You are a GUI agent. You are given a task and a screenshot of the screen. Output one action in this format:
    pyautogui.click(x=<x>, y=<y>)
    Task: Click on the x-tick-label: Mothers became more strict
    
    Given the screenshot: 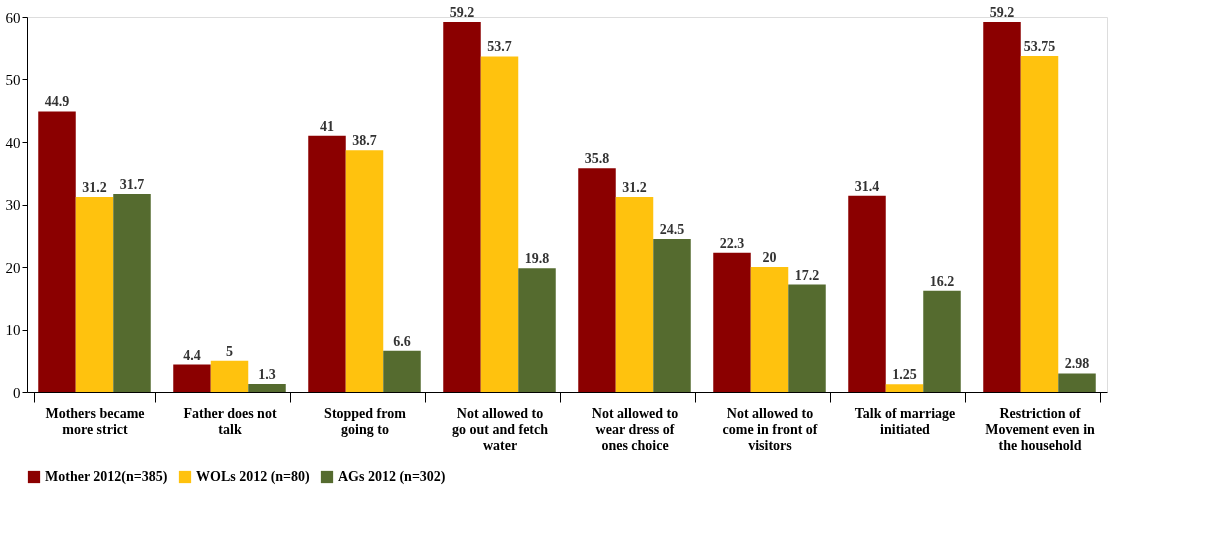 What is the action you would take?
    pyautogui.click(x=95, y=421)
    